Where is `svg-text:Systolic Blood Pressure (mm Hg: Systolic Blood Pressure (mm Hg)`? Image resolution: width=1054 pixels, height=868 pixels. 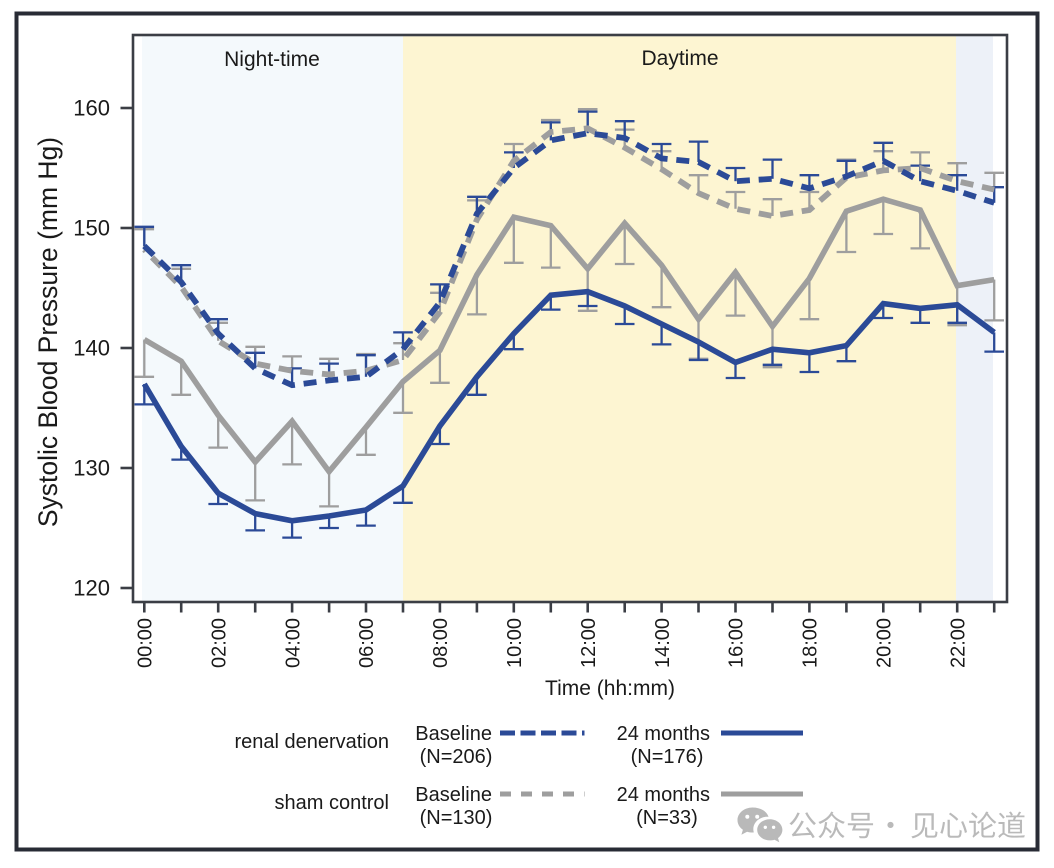 svg-text:Systolic Blood Pressure (mm Hg: Systolic Blood Pressure (mm Hg) is located at coordinates (48, 332).